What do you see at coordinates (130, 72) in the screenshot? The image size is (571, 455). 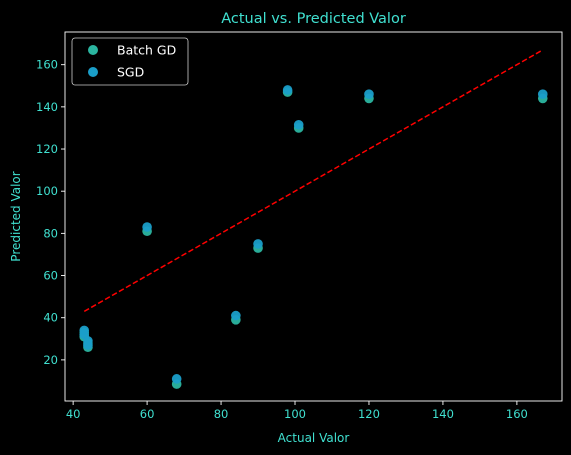 I see `legend-label-sgd: SGD` at bounding box center [130, 72].